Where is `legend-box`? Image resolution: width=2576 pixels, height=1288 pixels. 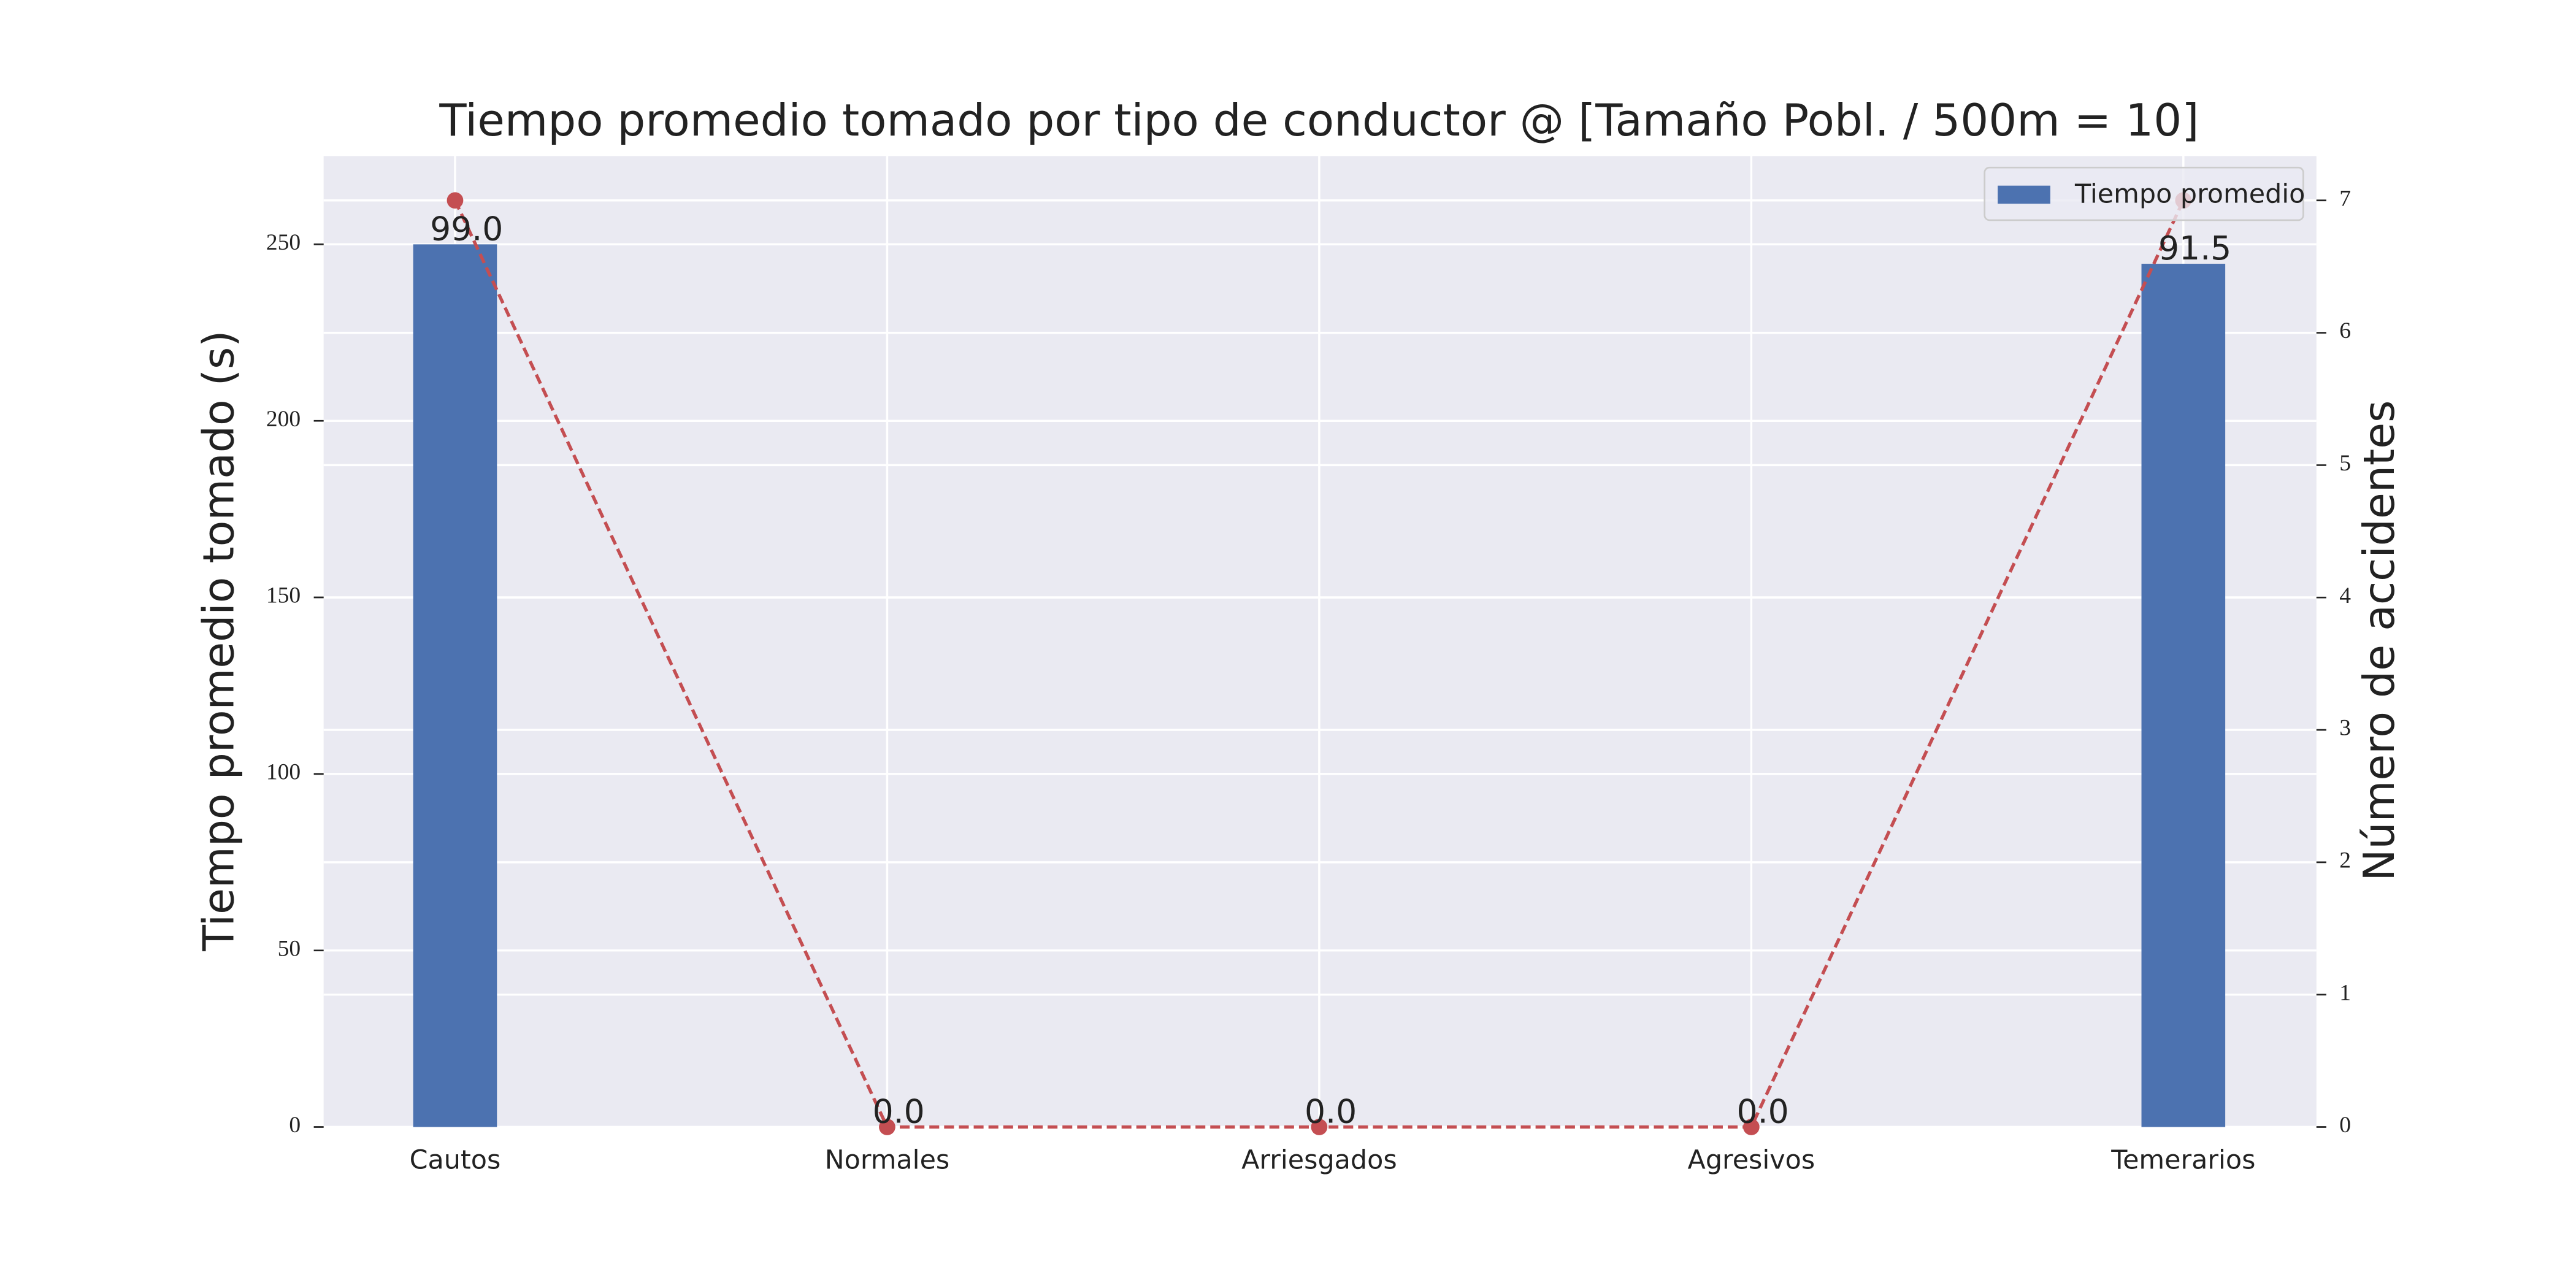
legend-box is located at coordinates (2144, 193).